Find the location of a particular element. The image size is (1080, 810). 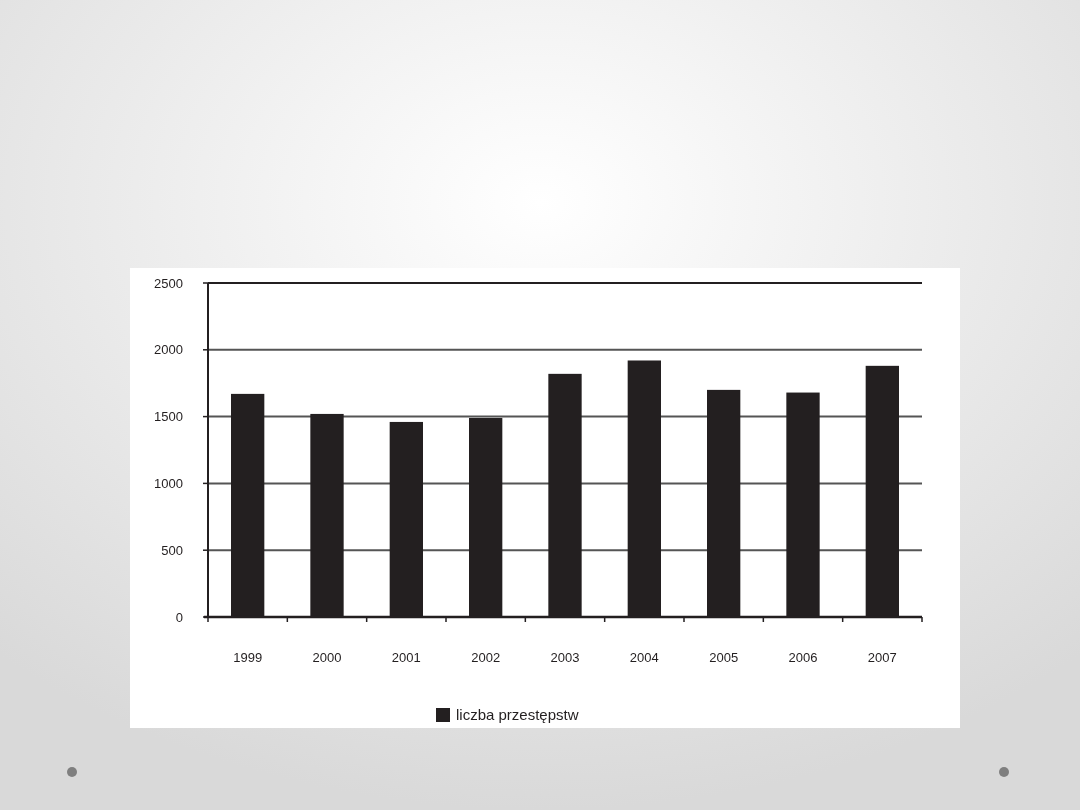

y-tick-label: 0 is located at coordinates (179, 617).